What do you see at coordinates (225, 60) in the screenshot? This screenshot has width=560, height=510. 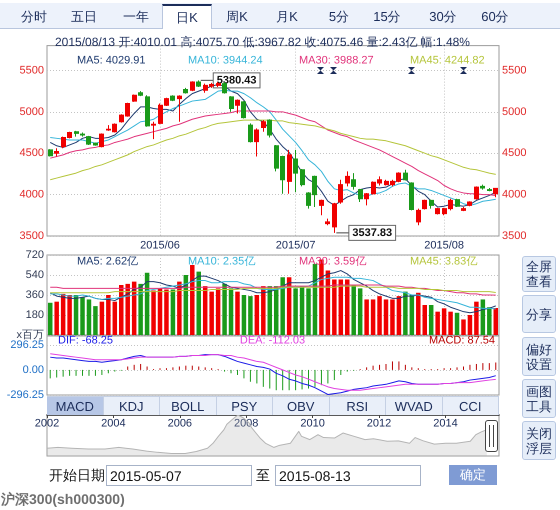 I see `text: MA10: 3944.24` at bounding box center [225, 60].